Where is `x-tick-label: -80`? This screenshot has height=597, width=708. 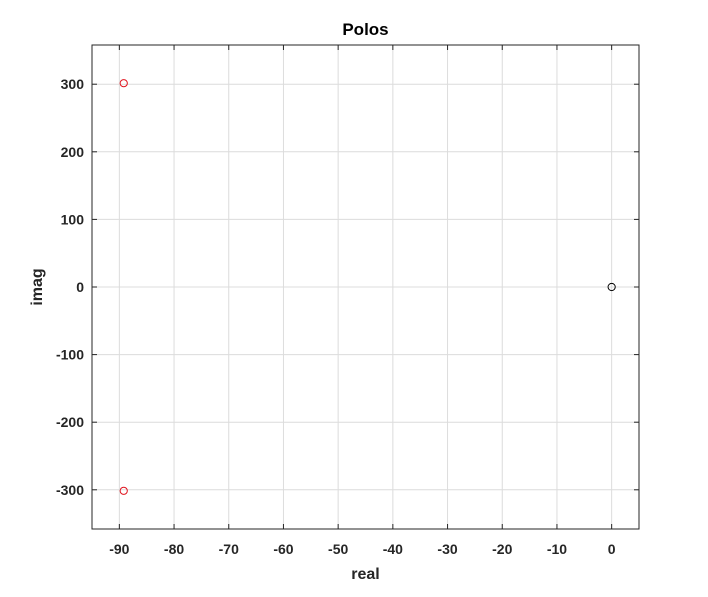
x-tick-label: -80 is located at coordinates (174, 549).